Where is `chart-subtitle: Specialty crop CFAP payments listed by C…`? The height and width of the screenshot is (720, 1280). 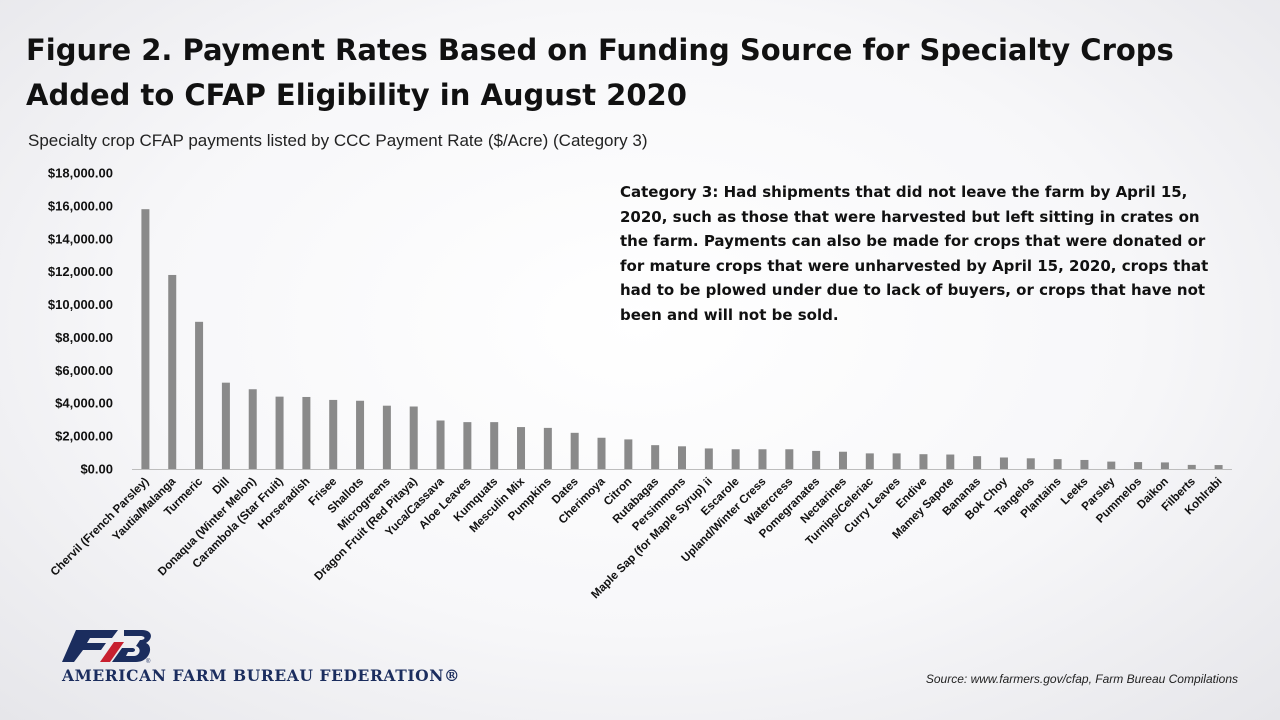 chart-subtitle: Specialty crop CFAP payments listed by C… is located at coordinates (338, 140).